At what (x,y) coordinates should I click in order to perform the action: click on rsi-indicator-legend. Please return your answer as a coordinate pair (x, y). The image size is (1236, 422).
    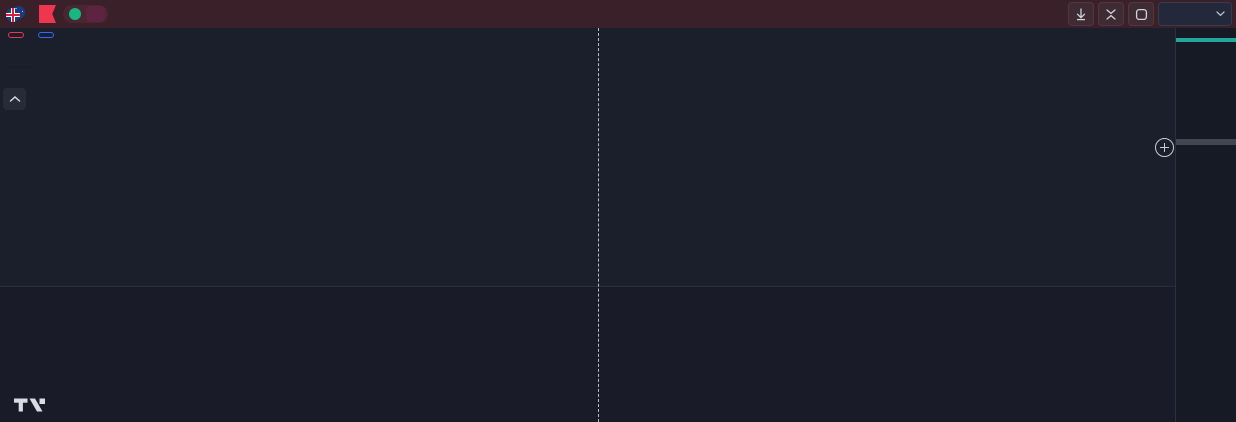
    Looking at the image, I should click on (20, 298).